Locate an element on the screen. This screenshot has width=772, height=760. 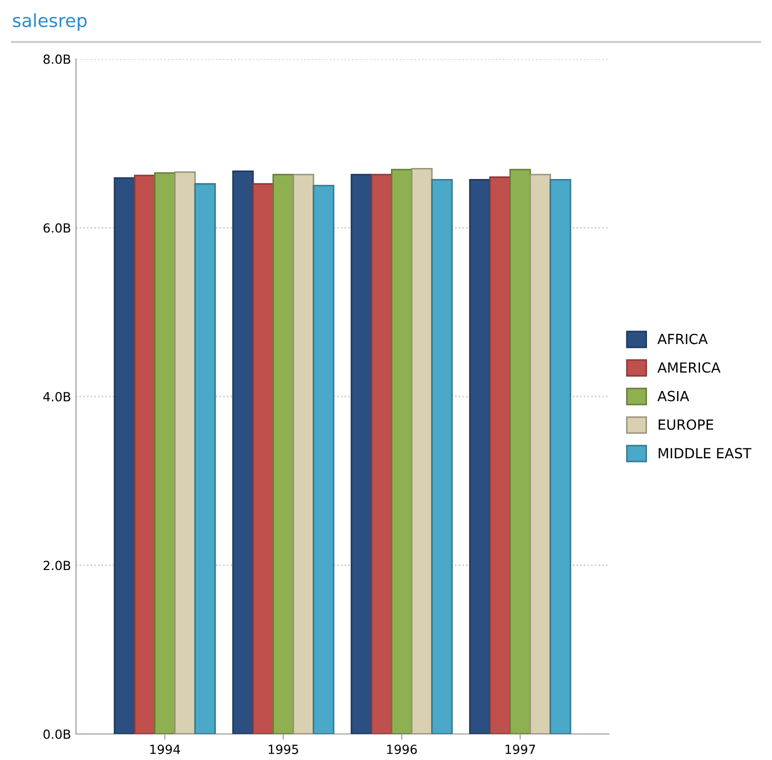
y-tick-label: 0.0B is located at coordinates (57, 734).